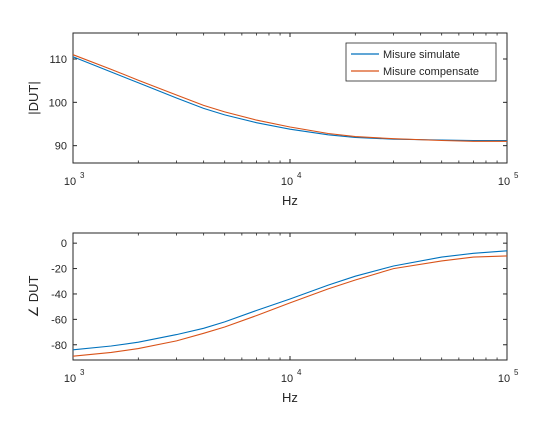 This screenshot has height=425, width=560. I want to click on y-tick-label: 110, so click(58, 60).